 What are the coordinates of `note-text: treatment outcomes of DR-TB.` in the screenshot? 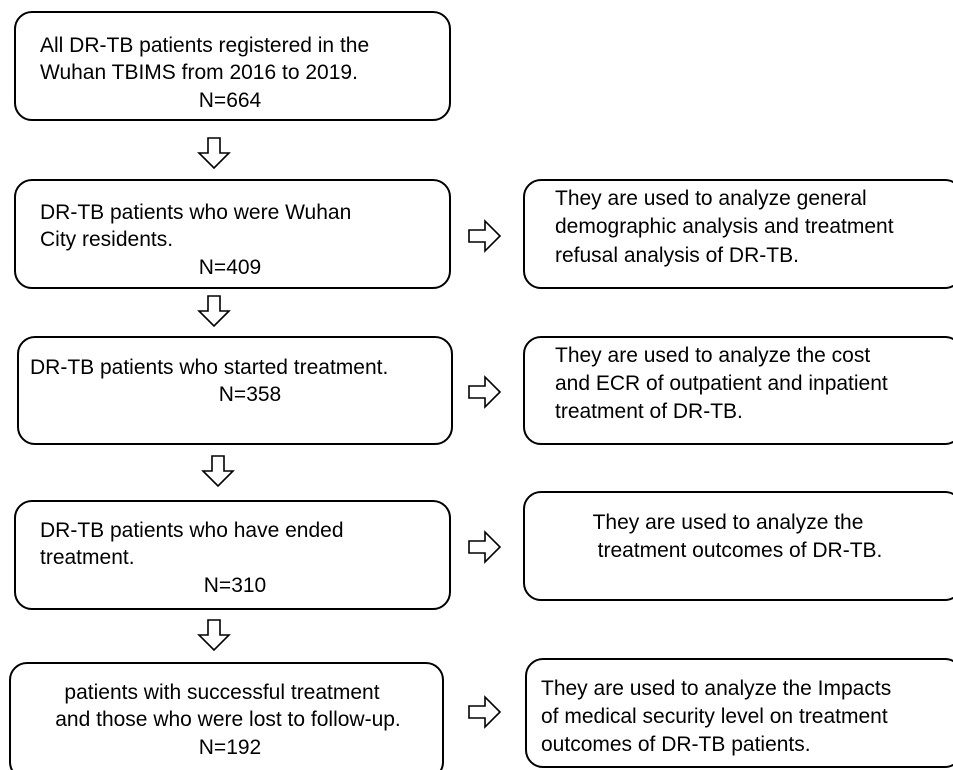 It's located at (740, 550).